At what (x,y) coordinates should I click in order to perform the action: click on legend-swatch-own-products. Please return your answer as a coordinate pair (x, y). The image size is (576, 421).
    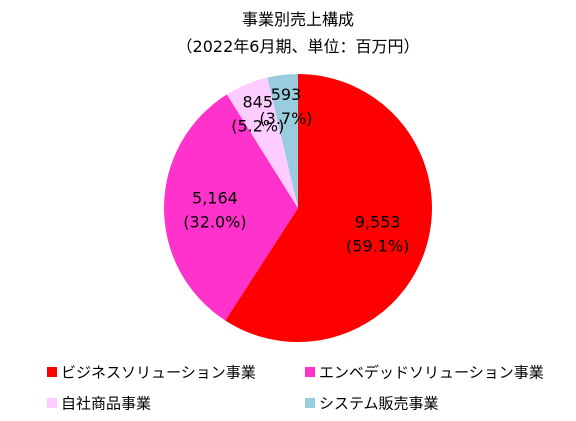
    Looking at the image, I should click on (52, 403).